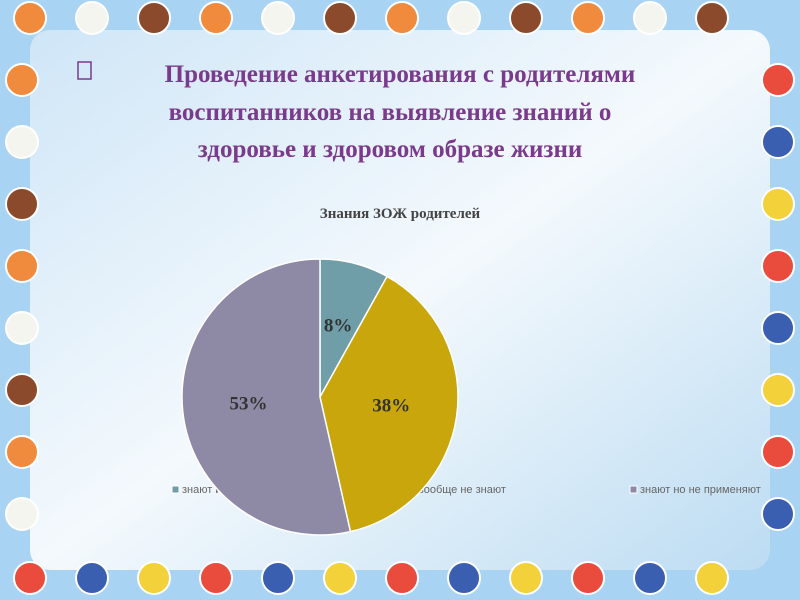 The width and height of the screenshot is (800, 600). Describe the element at coordinates (390, 112) in the screenshot. I see `title-line: воспитанников на выявление знаний о` at that location.